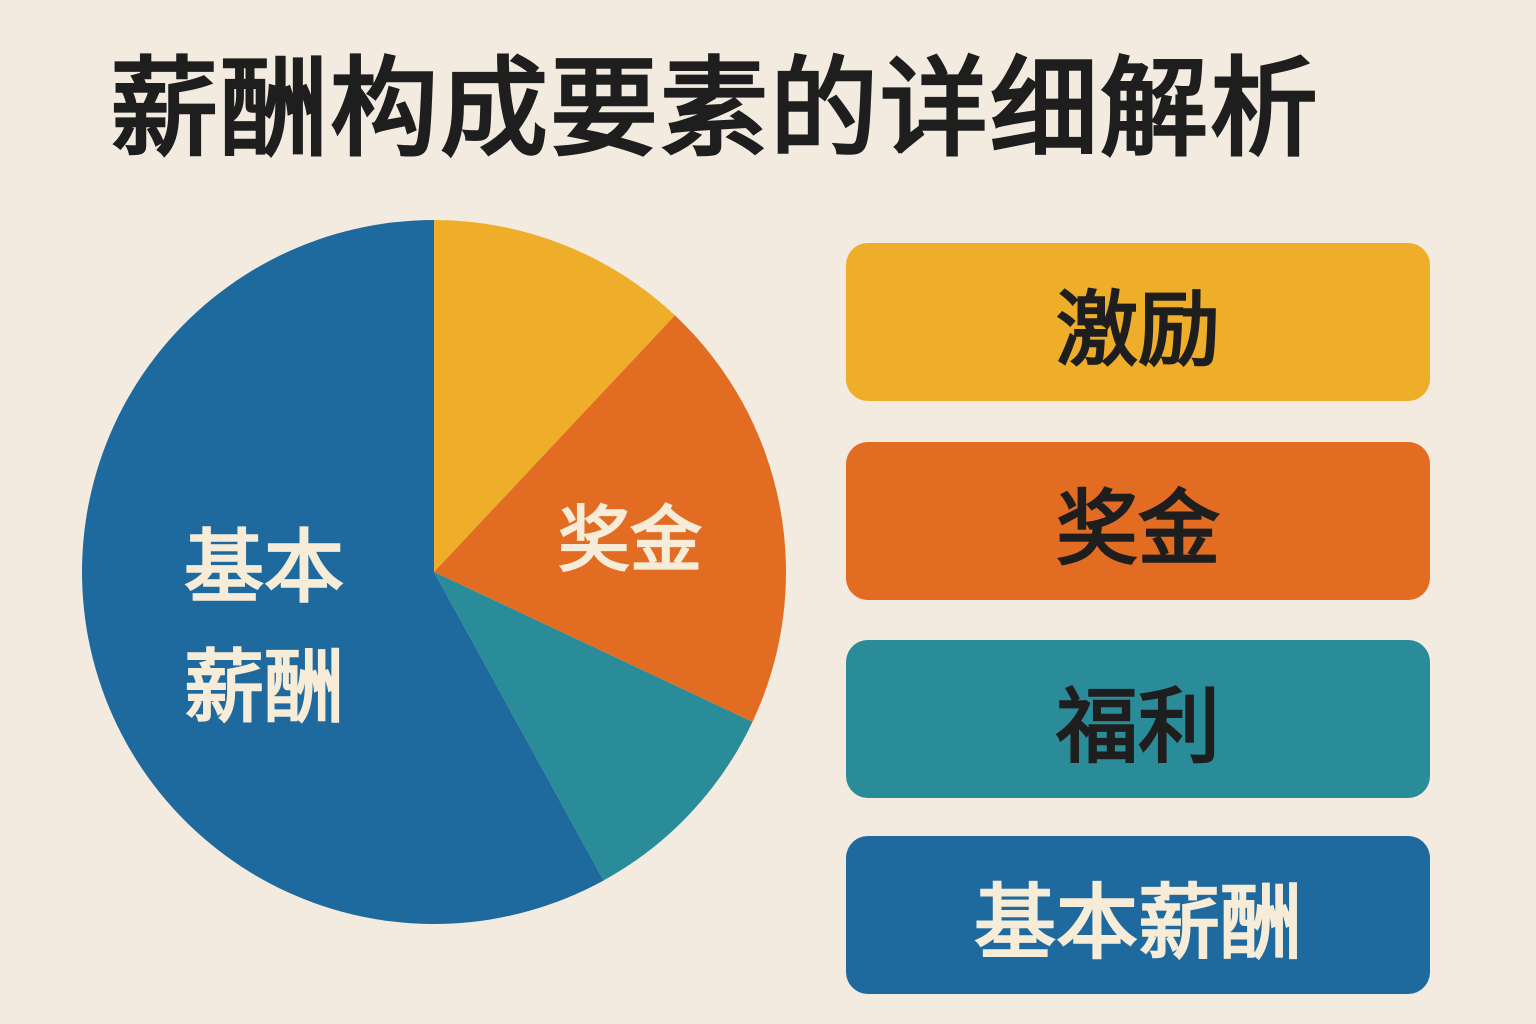 The image size is (1536, 1024). I want to click on legend-label: 奖金, so click(1137, 529).